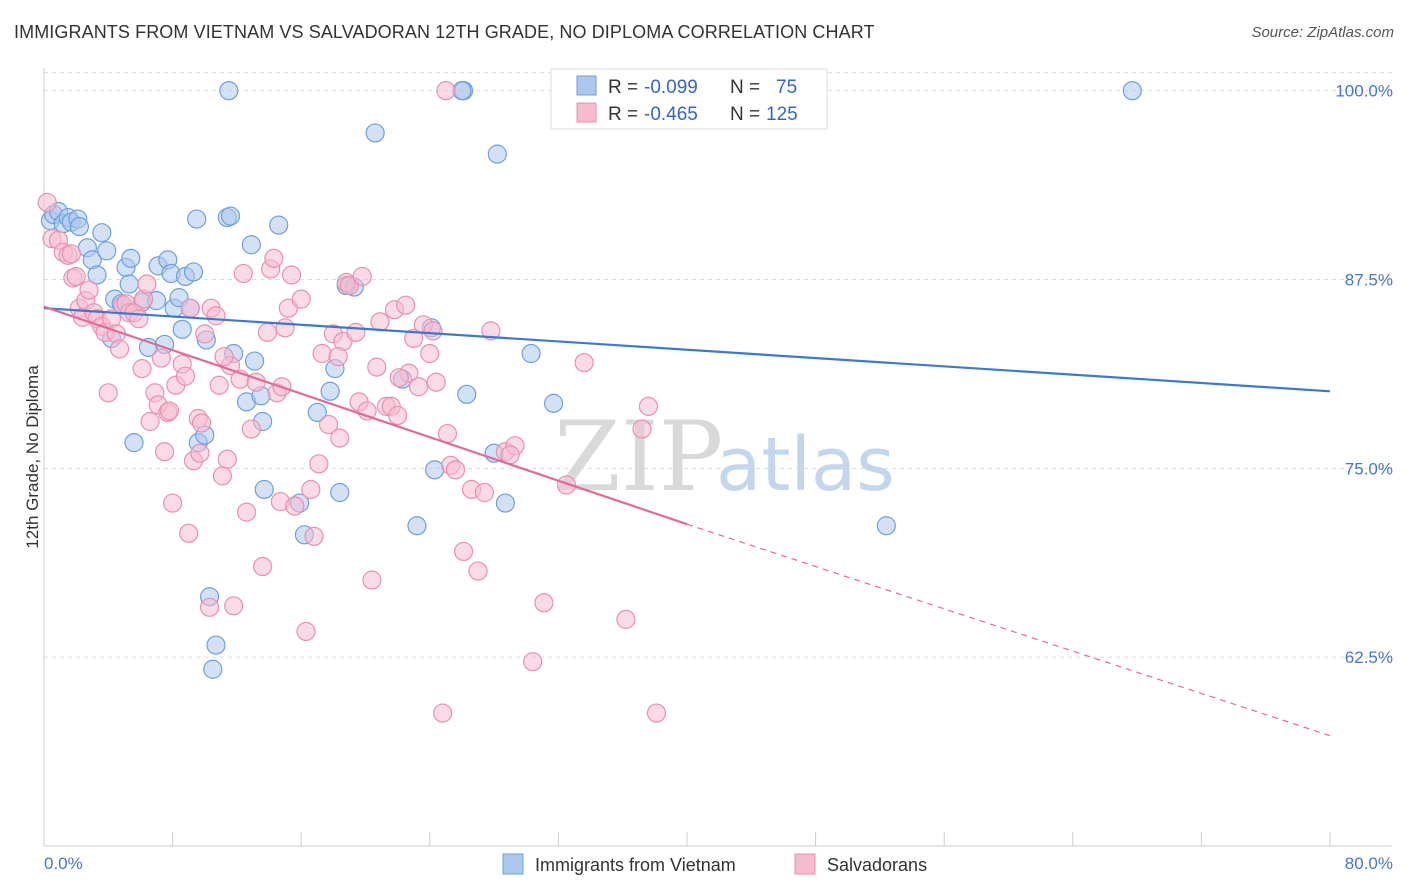  What do you see at coordinates (689, 99) in the screenshot?
I see `stats-legend-box` at bounding box center [689, 99].